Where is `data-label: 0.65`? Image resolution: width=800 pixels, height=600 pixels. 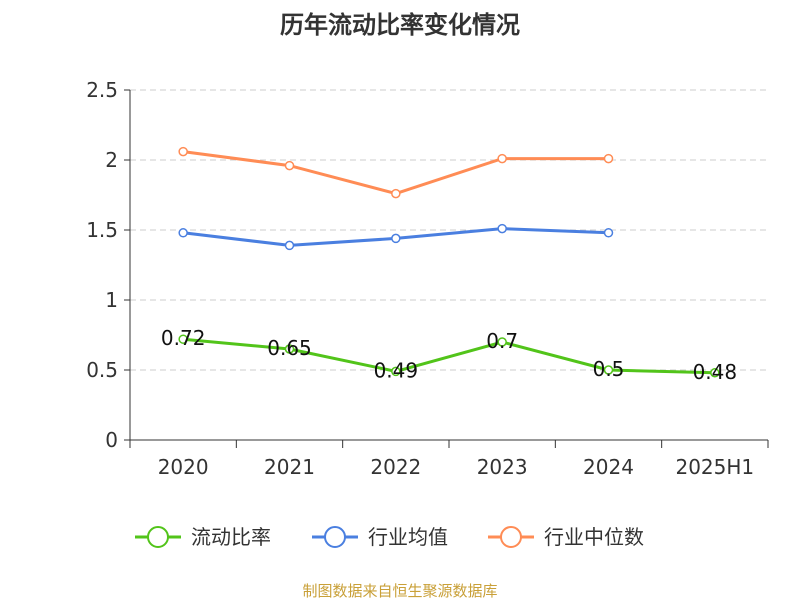 data-label: 0.65 is located at coordinates (289, 348).